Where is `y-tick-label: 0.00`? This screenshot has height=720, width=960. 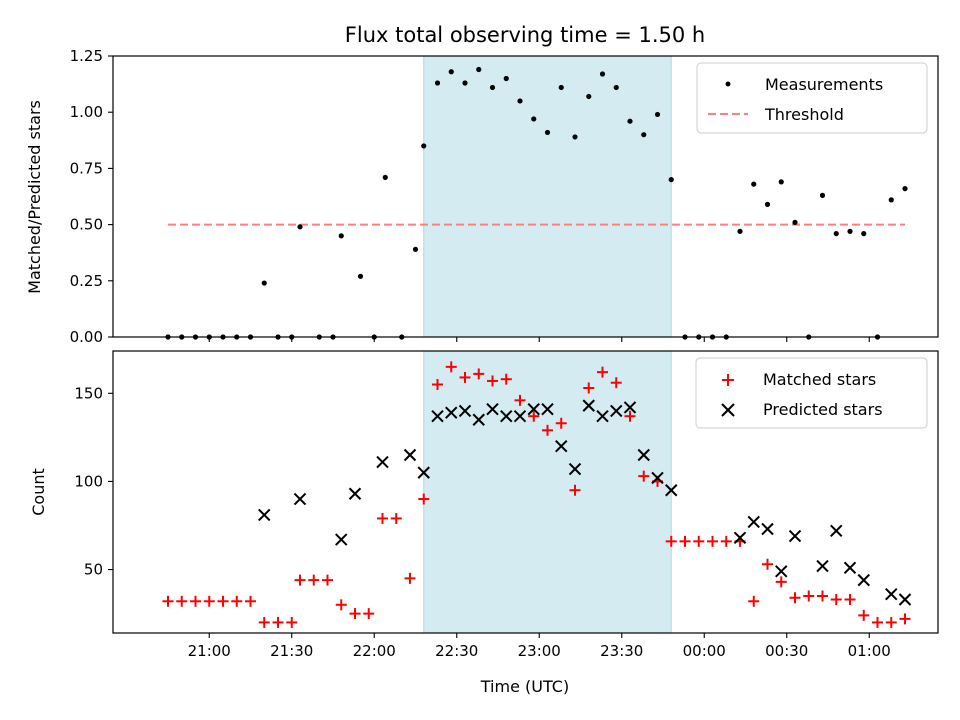 y-tick-label: 0.00 is located at coordinates (86, 337).